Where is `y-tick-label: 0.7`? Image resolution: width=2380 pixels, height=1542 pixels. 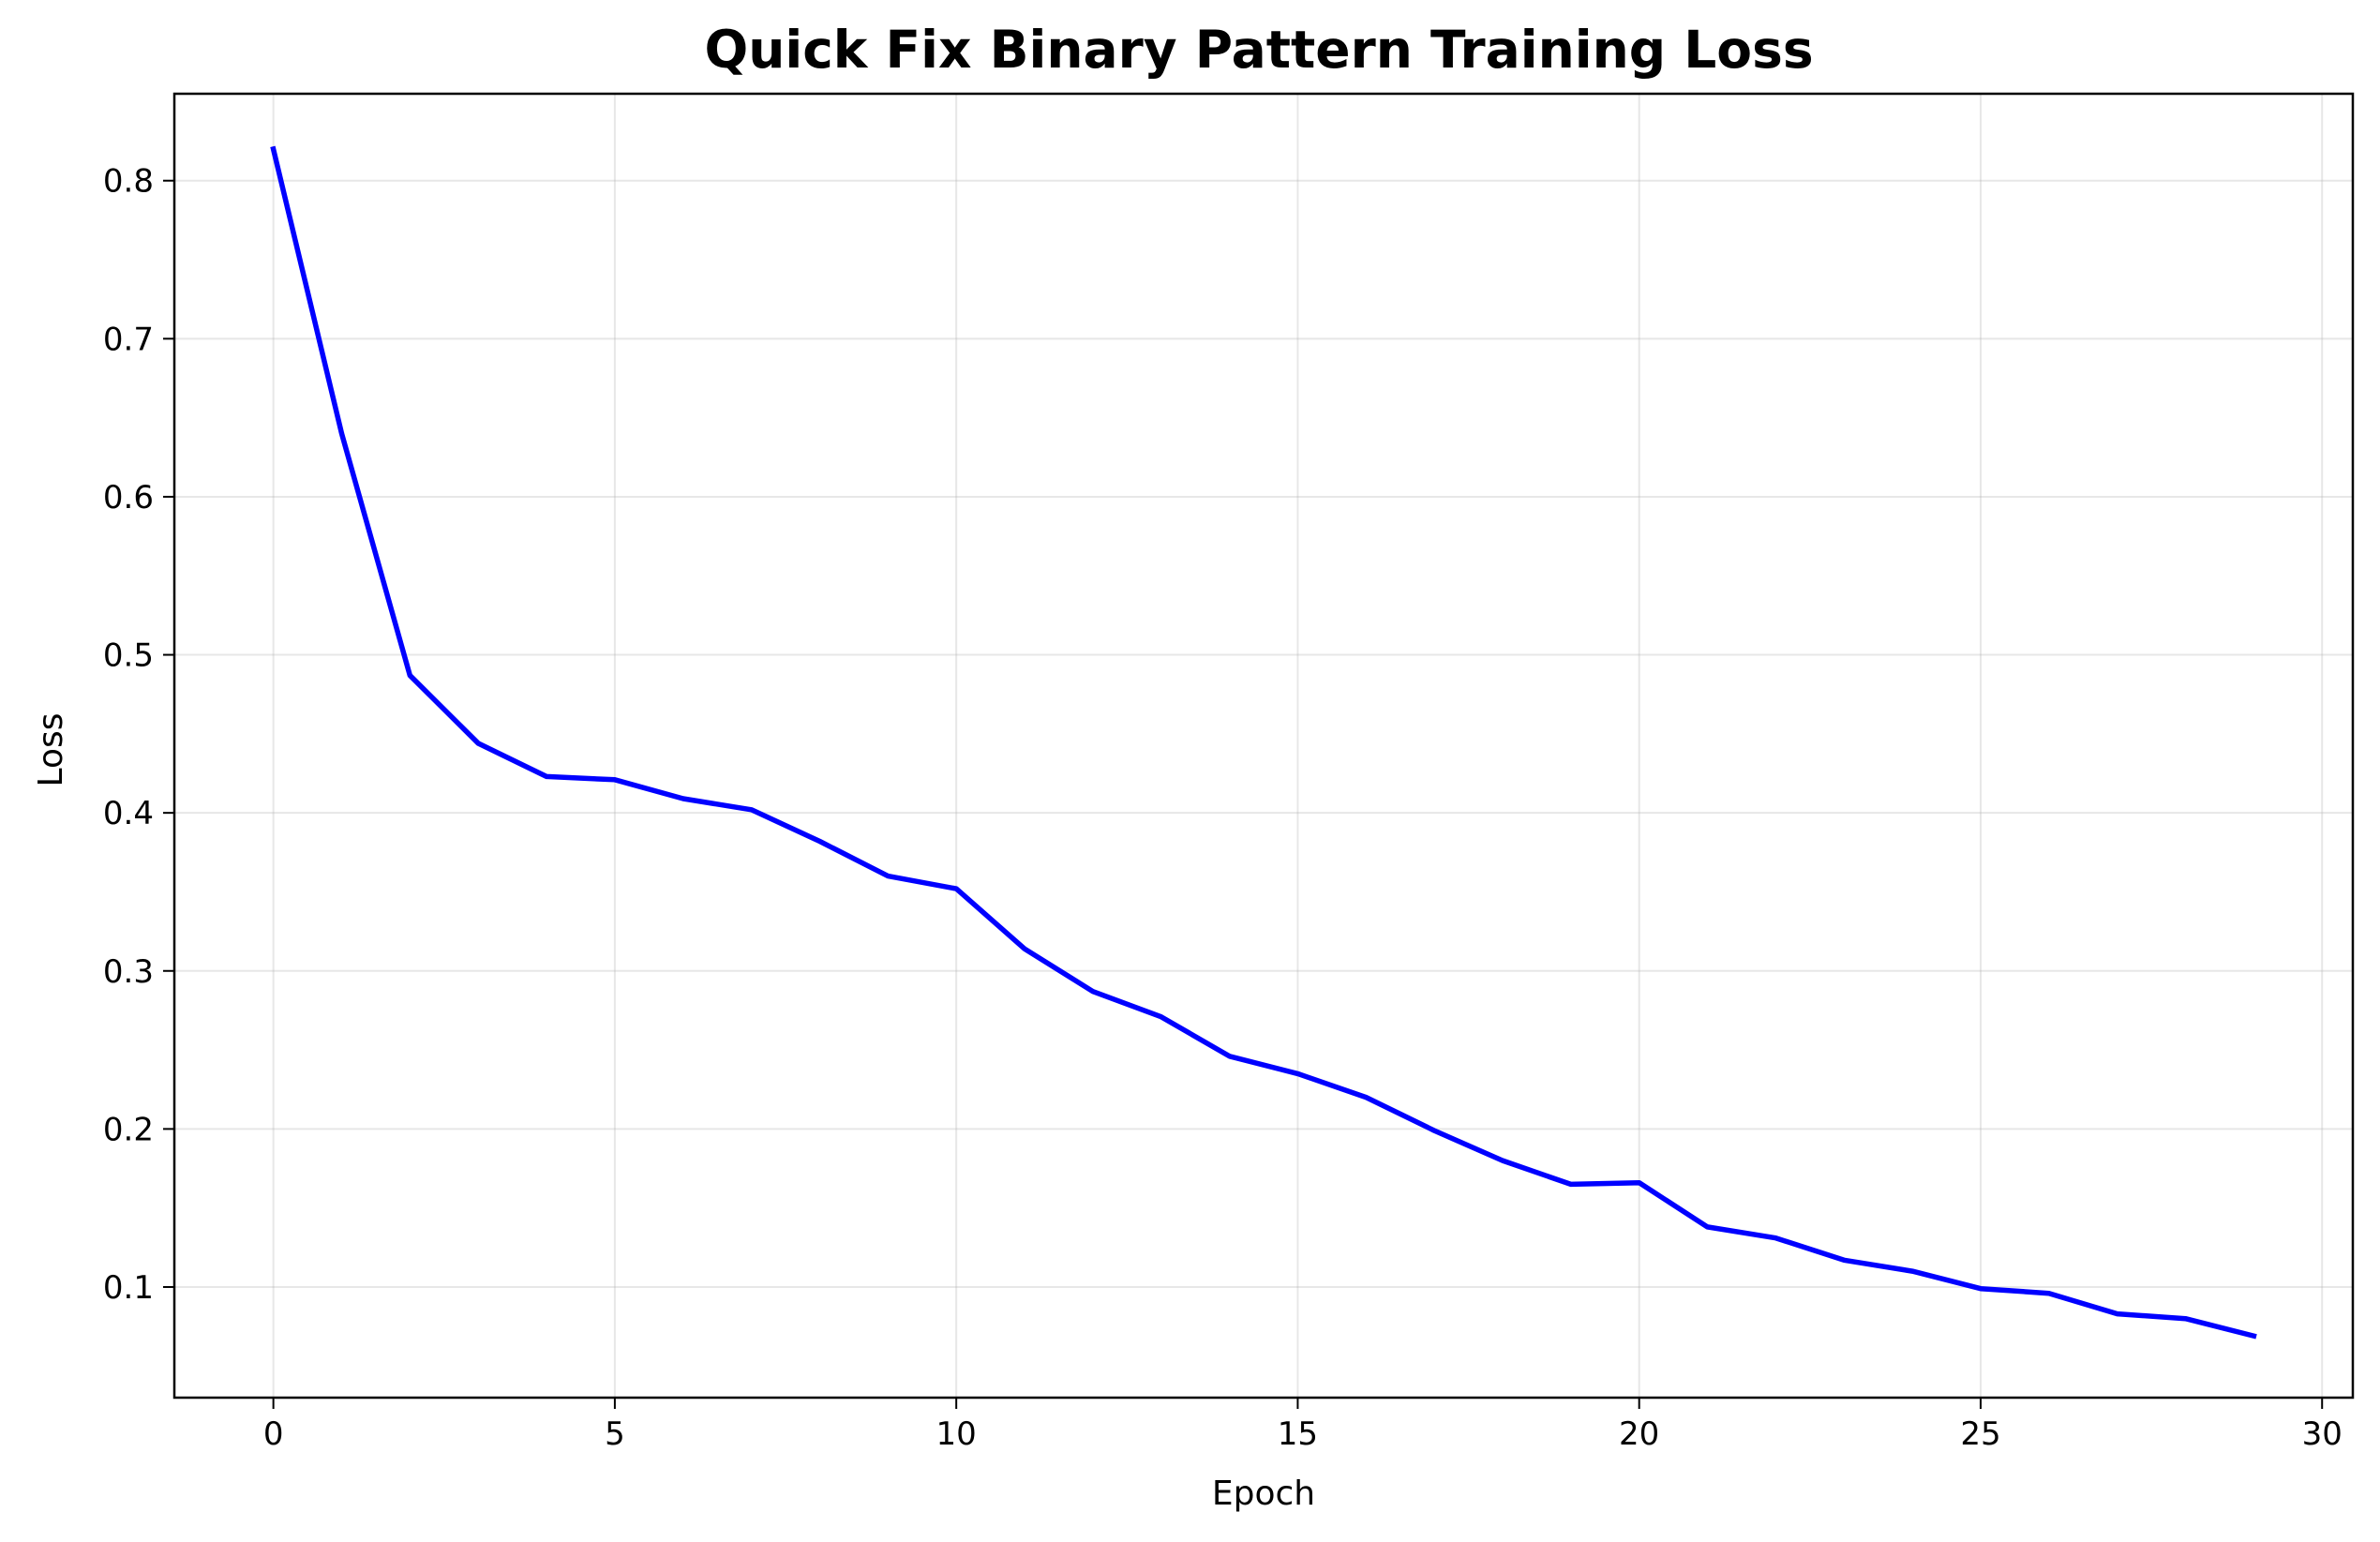 y-tick-label: 0.7 is located at coordinates (128, 339).